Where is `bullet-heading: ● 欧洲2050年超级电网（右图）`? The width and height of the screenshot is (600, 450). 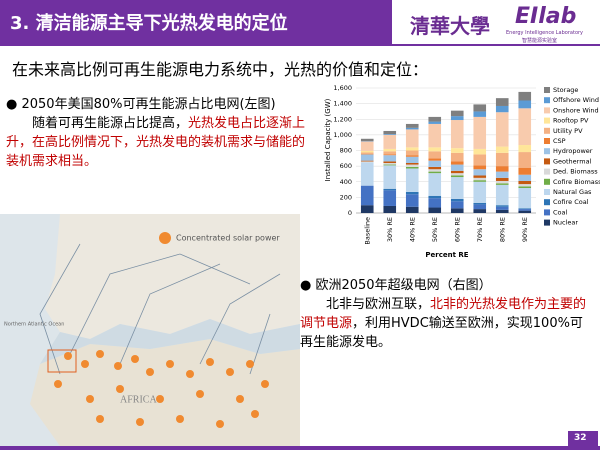 bullet-heading: ● 欧洲2050年超级电网（右图） is located at coordinates (396, 285).